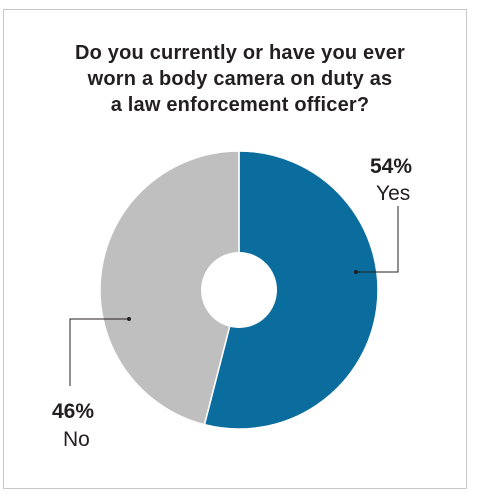 This screenshot has height=500, width=480. What do you see at coordinates (377, 239) in the screenshot?
I see `leader-line-yes` at bounding box center [377, 239].